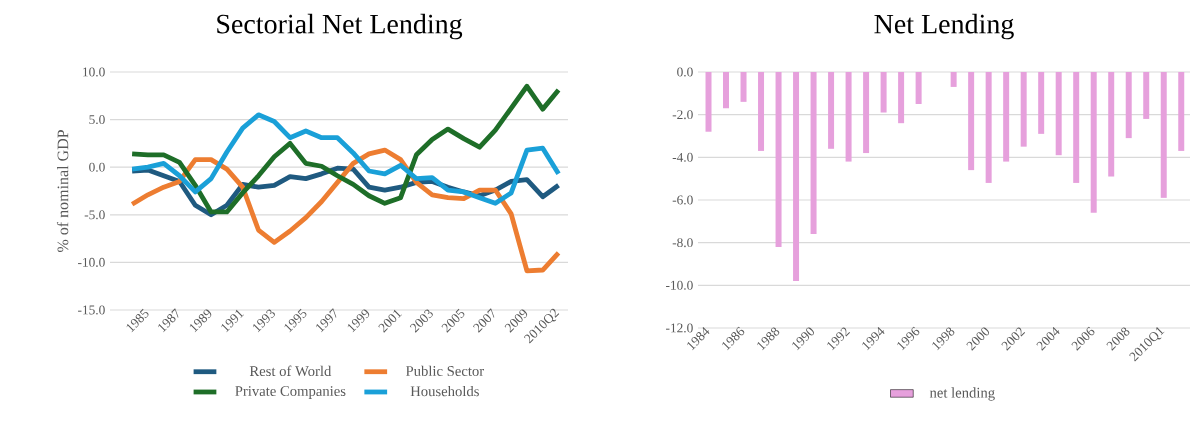 This screenshot has width=1196, height=434. I want to click on chart-title: Sectorial Net Lending, so click(340, 26).